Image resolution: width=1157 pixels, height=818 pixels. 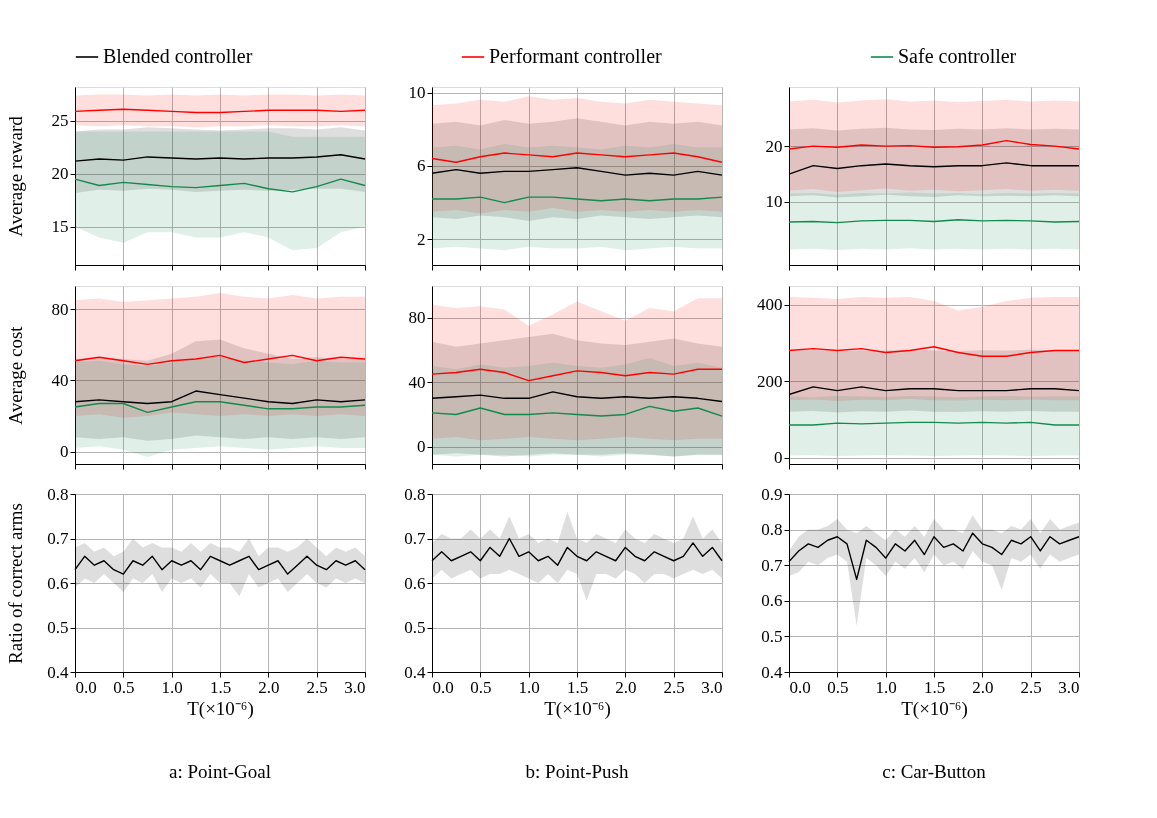 What do you see at coordinates (421, 166) in the screenshot?
I see `y-tick-label: 6` at bounding box center [421, 166].